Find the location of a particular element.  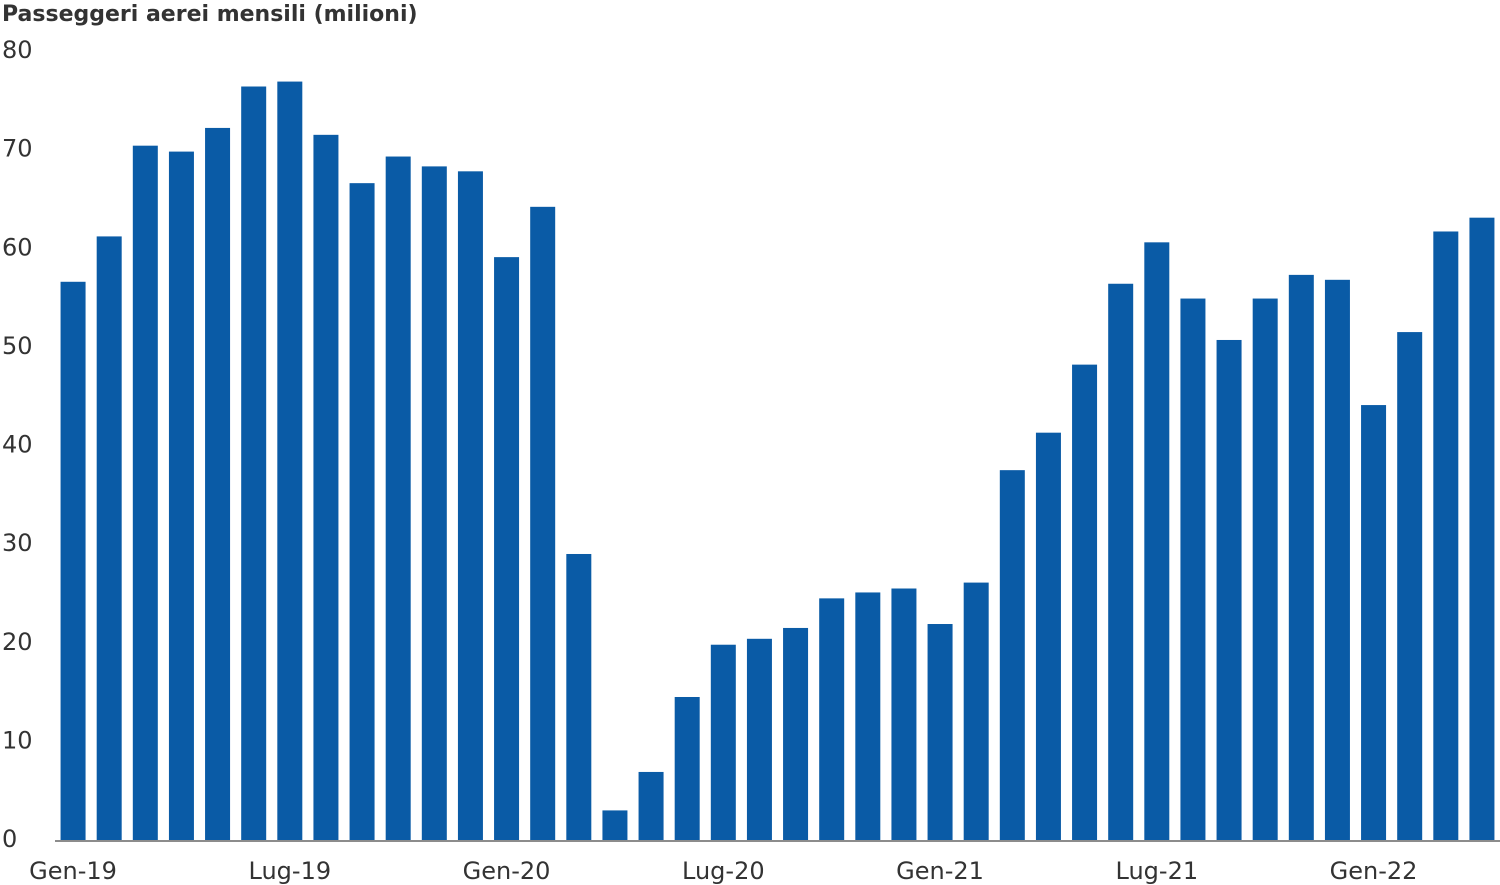

y-tick-label: 40 is located at coordinates (17, 445).